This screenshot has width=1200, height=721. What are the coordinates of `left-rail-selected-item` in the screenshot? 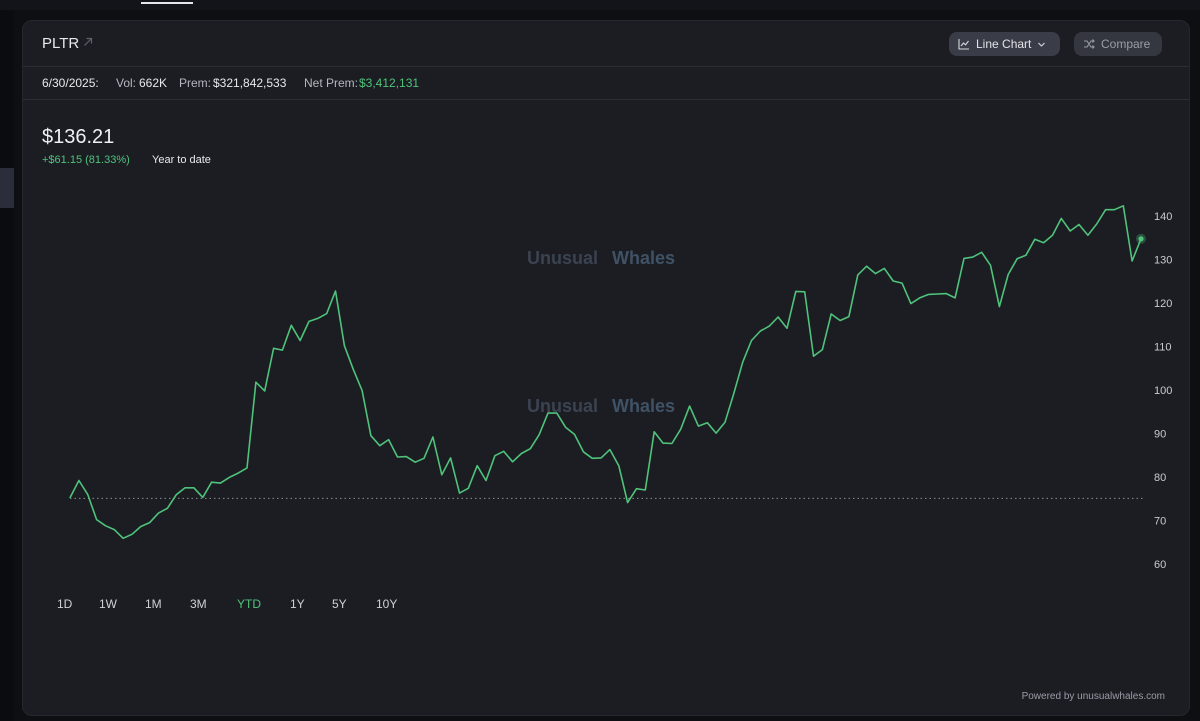 It's located at (7, 188).